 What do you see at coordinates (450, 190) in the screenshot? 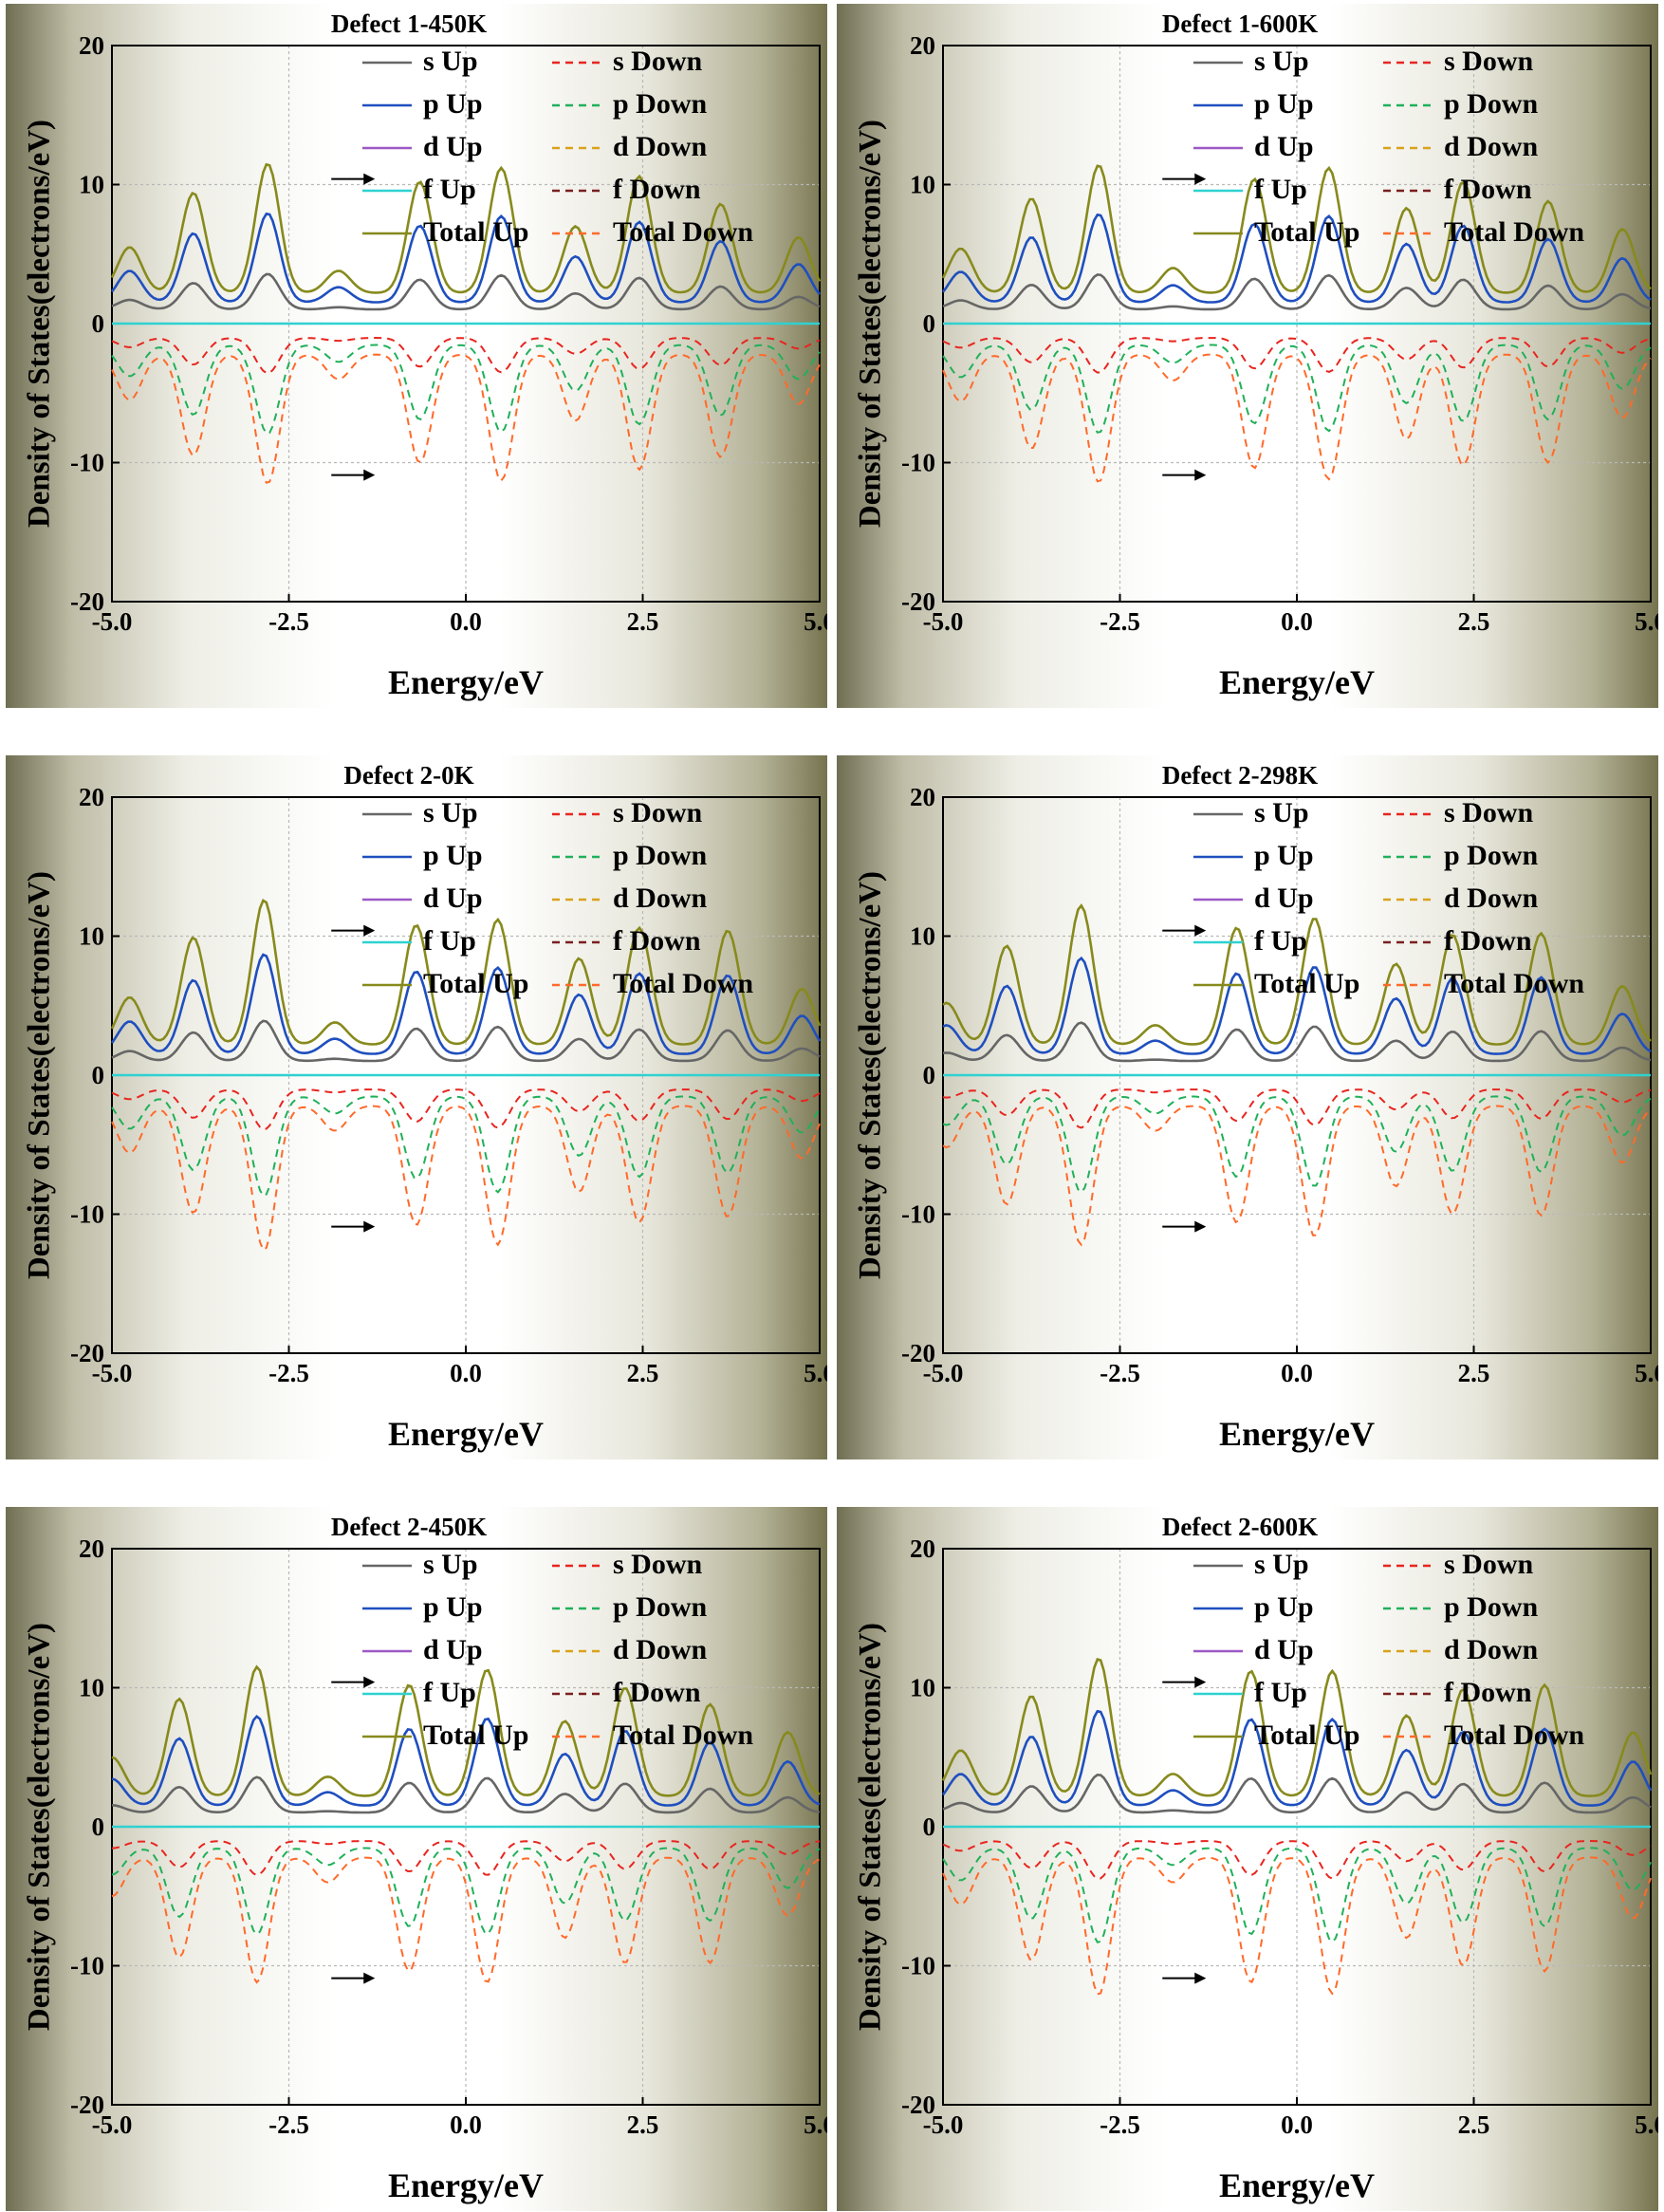
I see `legend-label: f Up` at bounding box center [450, 190].